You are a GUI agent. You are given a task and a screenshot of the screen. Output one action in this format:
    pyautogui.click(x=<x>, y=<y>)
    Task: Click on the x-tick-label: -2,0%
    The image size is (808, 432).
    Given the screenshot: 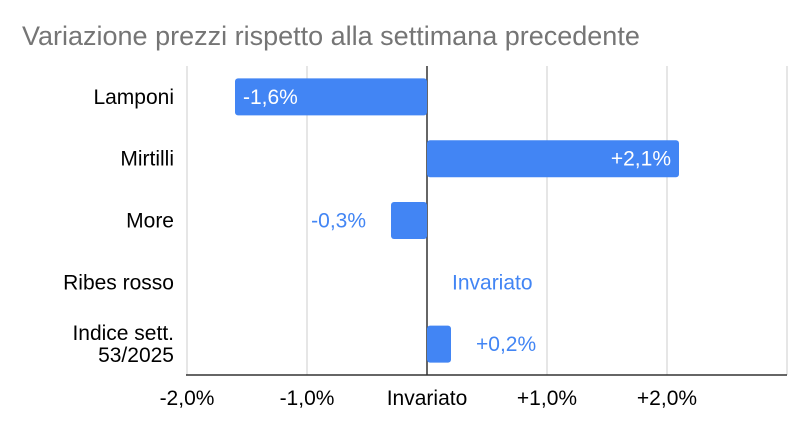 What is the action you would take?
    pyautogui.click(x=187, y=398)
    